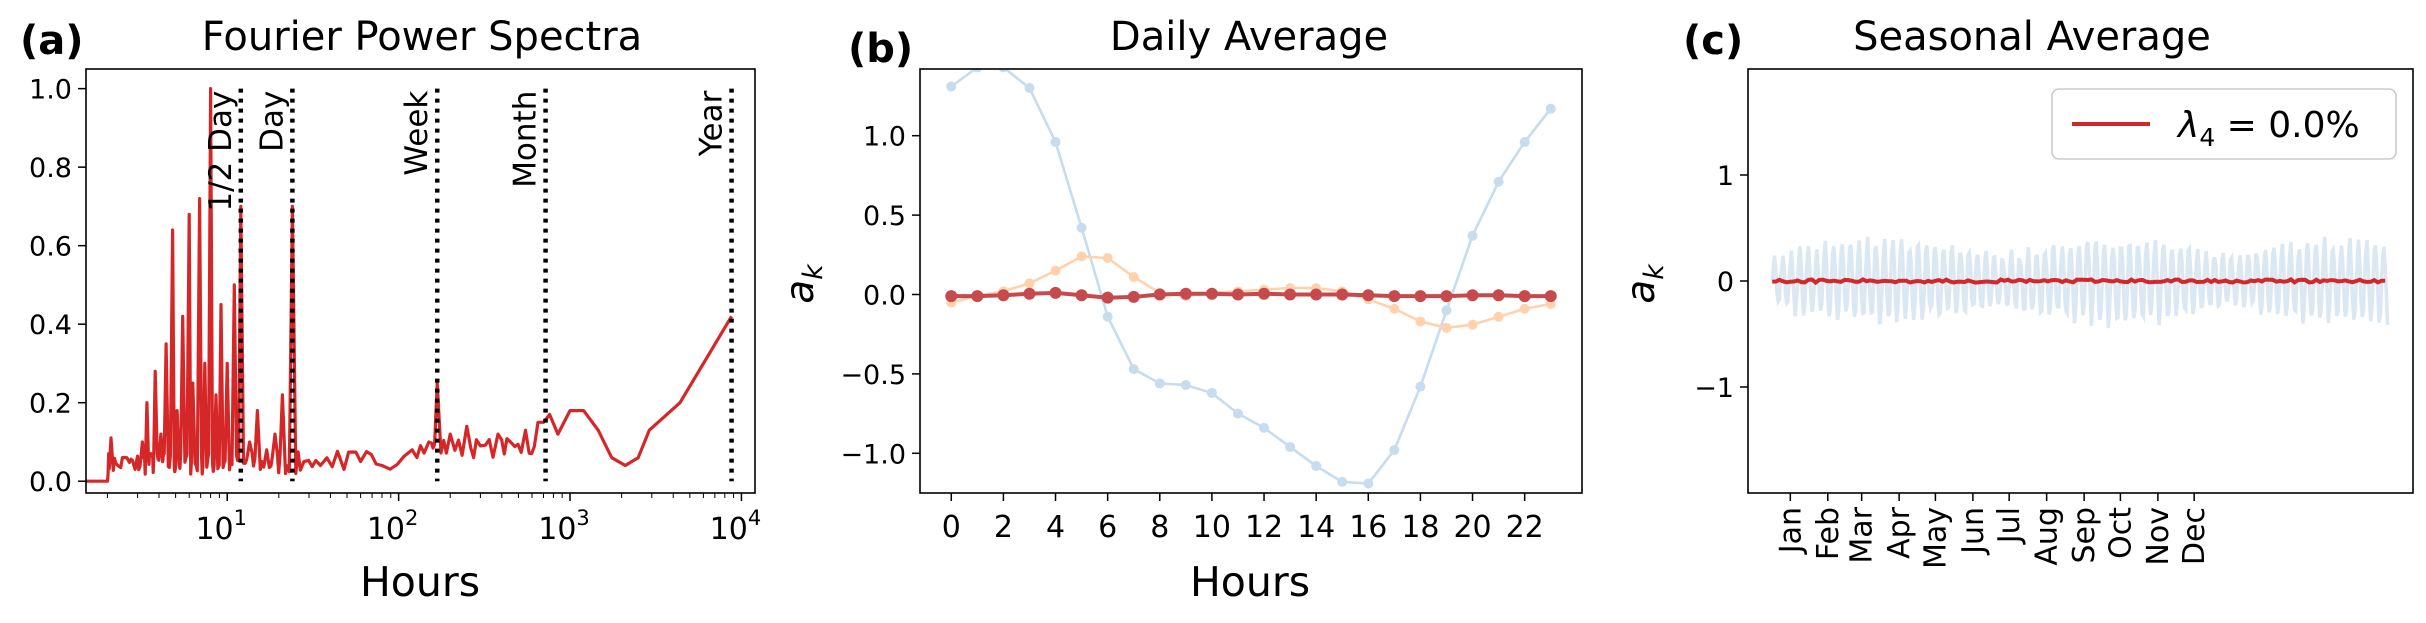  What do you see at coordinates (873, 454) in the screenshot?
I see `b-ytick-label: −1.0` at bounding box center [873, 454].